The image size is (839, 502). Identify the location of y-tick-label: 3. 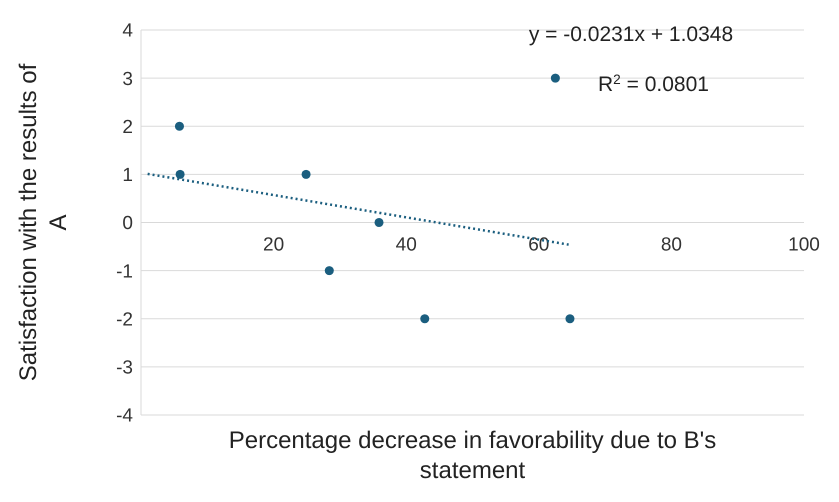
(127, 79).